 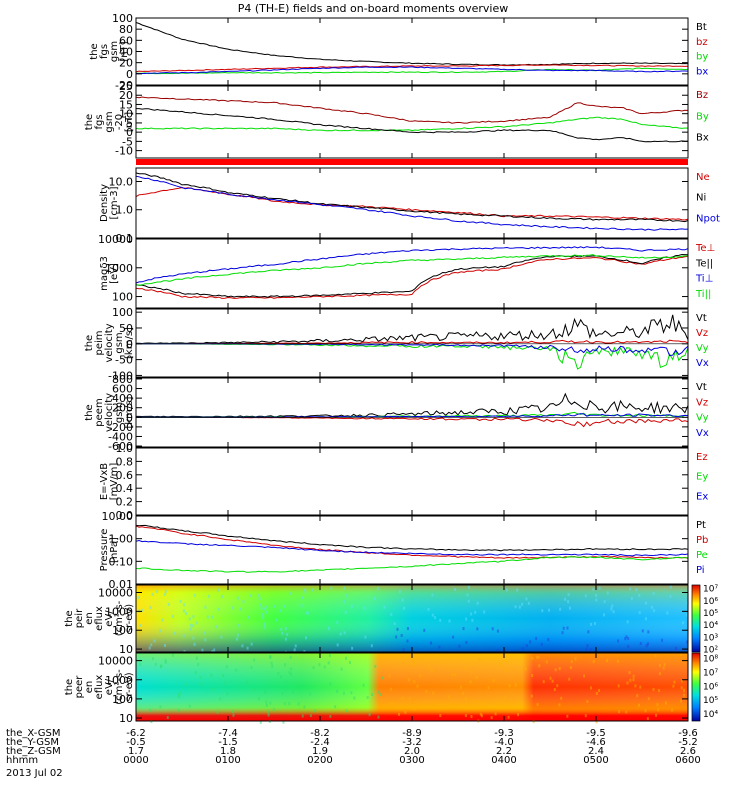 What do you see at coordinates (129, 123) in the screenshot?
I see `y-tick-label: 5` at bounding box center [129, 123].